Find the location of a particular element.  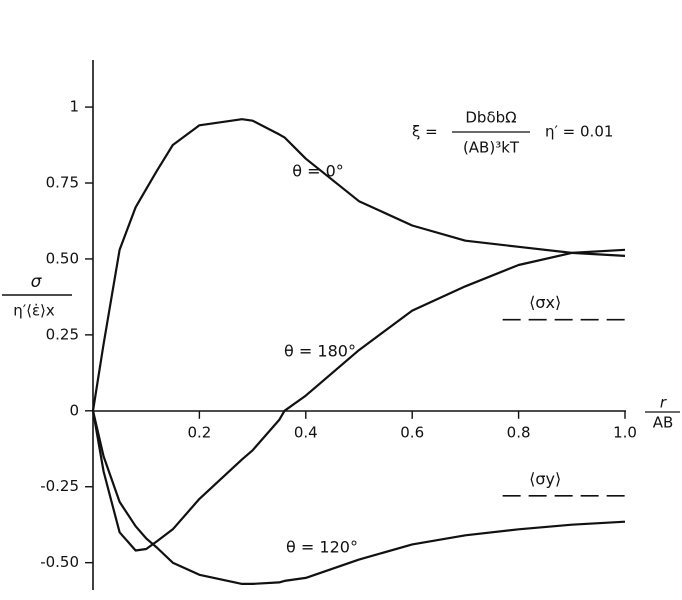

curve-label: θ = 180° is located at coordinates (320, 351).